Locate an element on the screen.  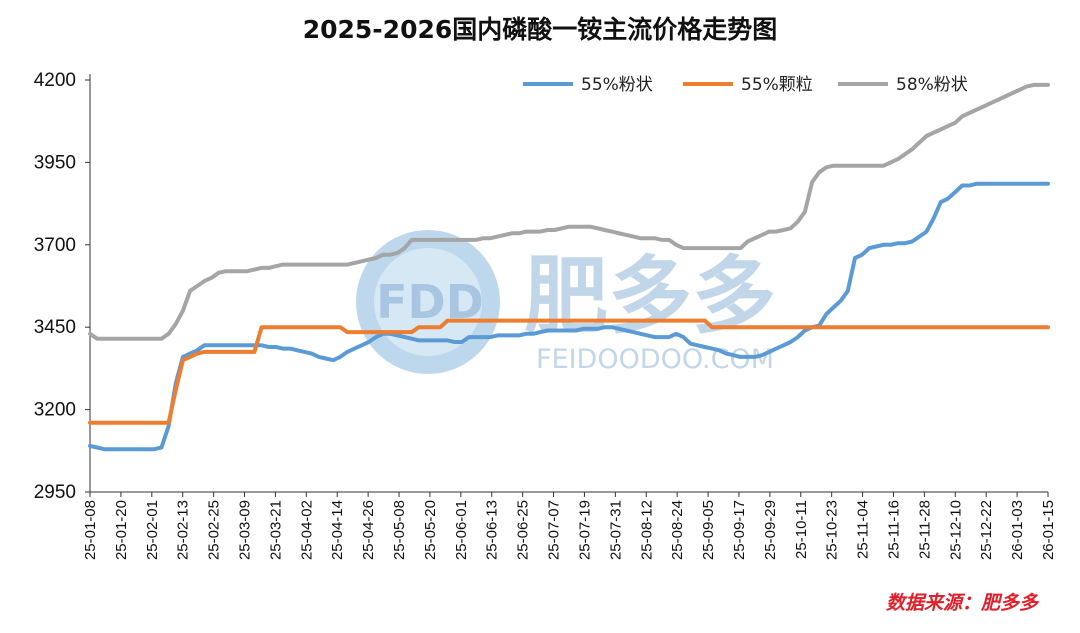
x-tick-label: 25-11-28 is located at coordinates (924, 529).